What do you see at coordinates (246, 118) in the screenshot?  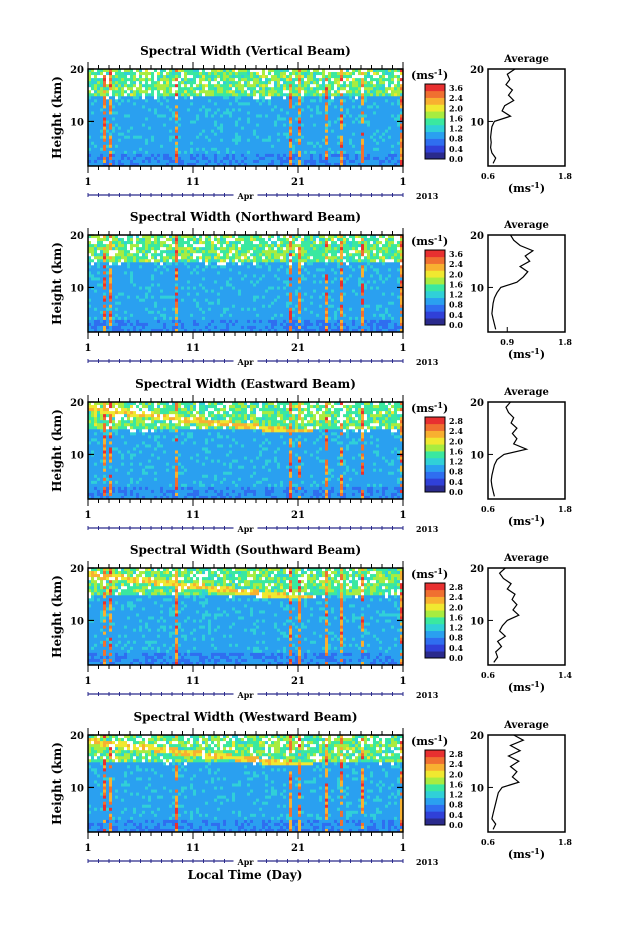 I see `heatmap-cells` at bounding box center [246, 118].